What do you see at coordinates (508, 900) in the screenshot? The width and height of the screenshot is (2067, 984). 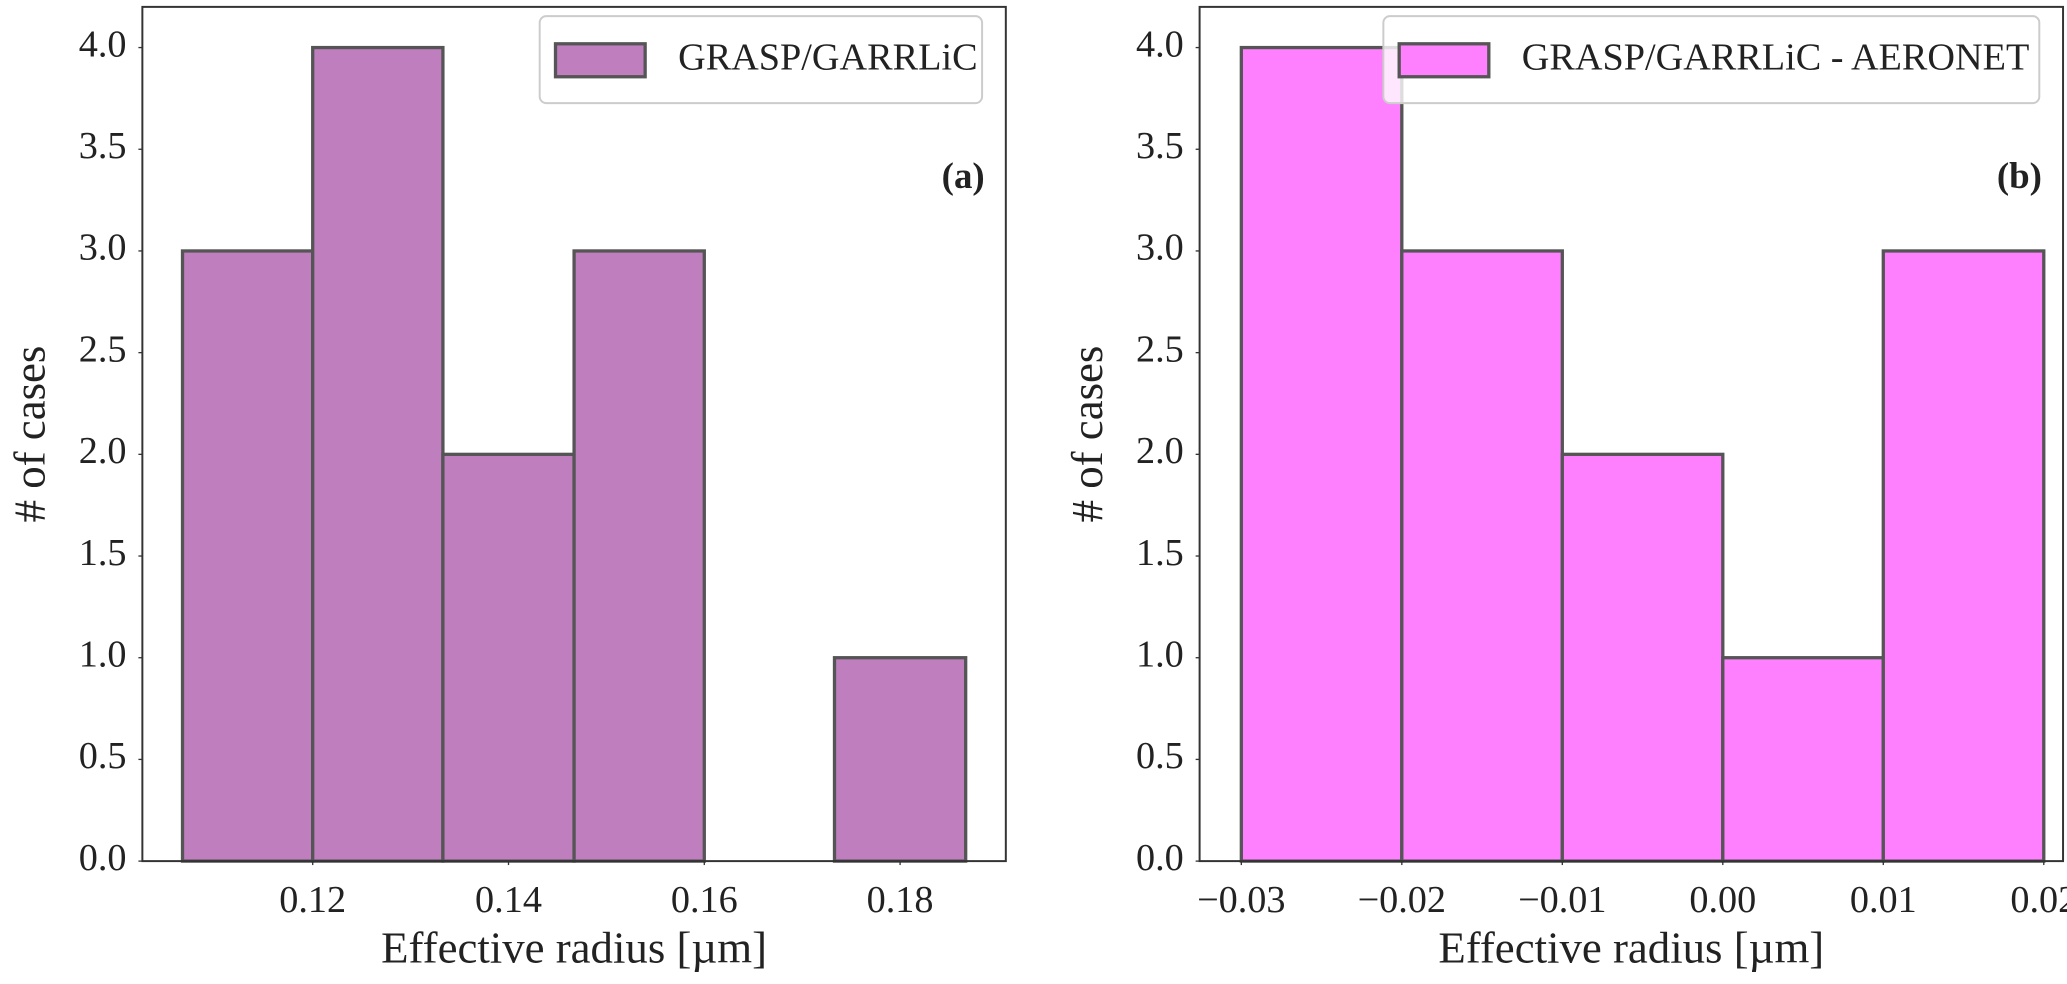 I see `x-tick-label: 0.14` at bounding box center [508, 900].